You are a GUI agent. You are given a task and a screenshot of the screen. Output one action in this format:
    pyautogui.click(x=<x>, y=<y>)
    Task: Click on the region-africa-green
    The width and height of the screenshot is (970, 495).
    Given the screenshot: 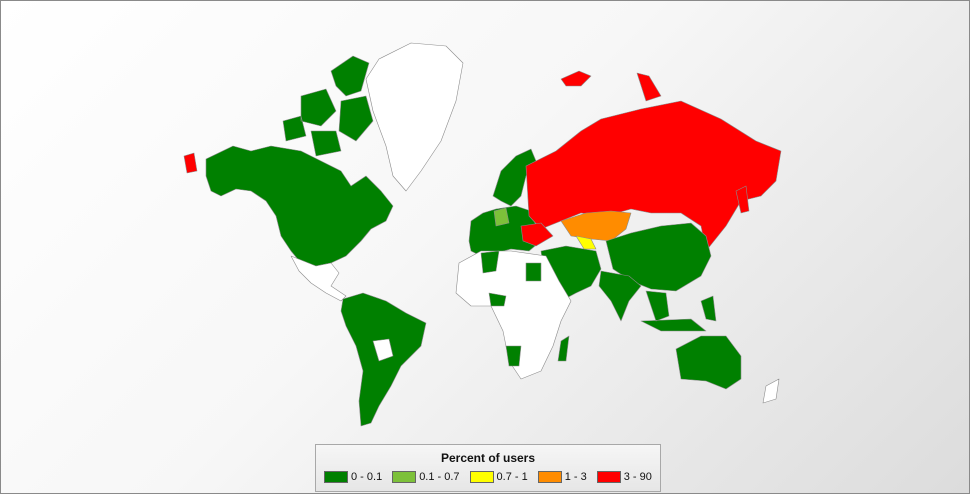 What is the action you would take?
    pyautogui.click(x=525, y=308)
    